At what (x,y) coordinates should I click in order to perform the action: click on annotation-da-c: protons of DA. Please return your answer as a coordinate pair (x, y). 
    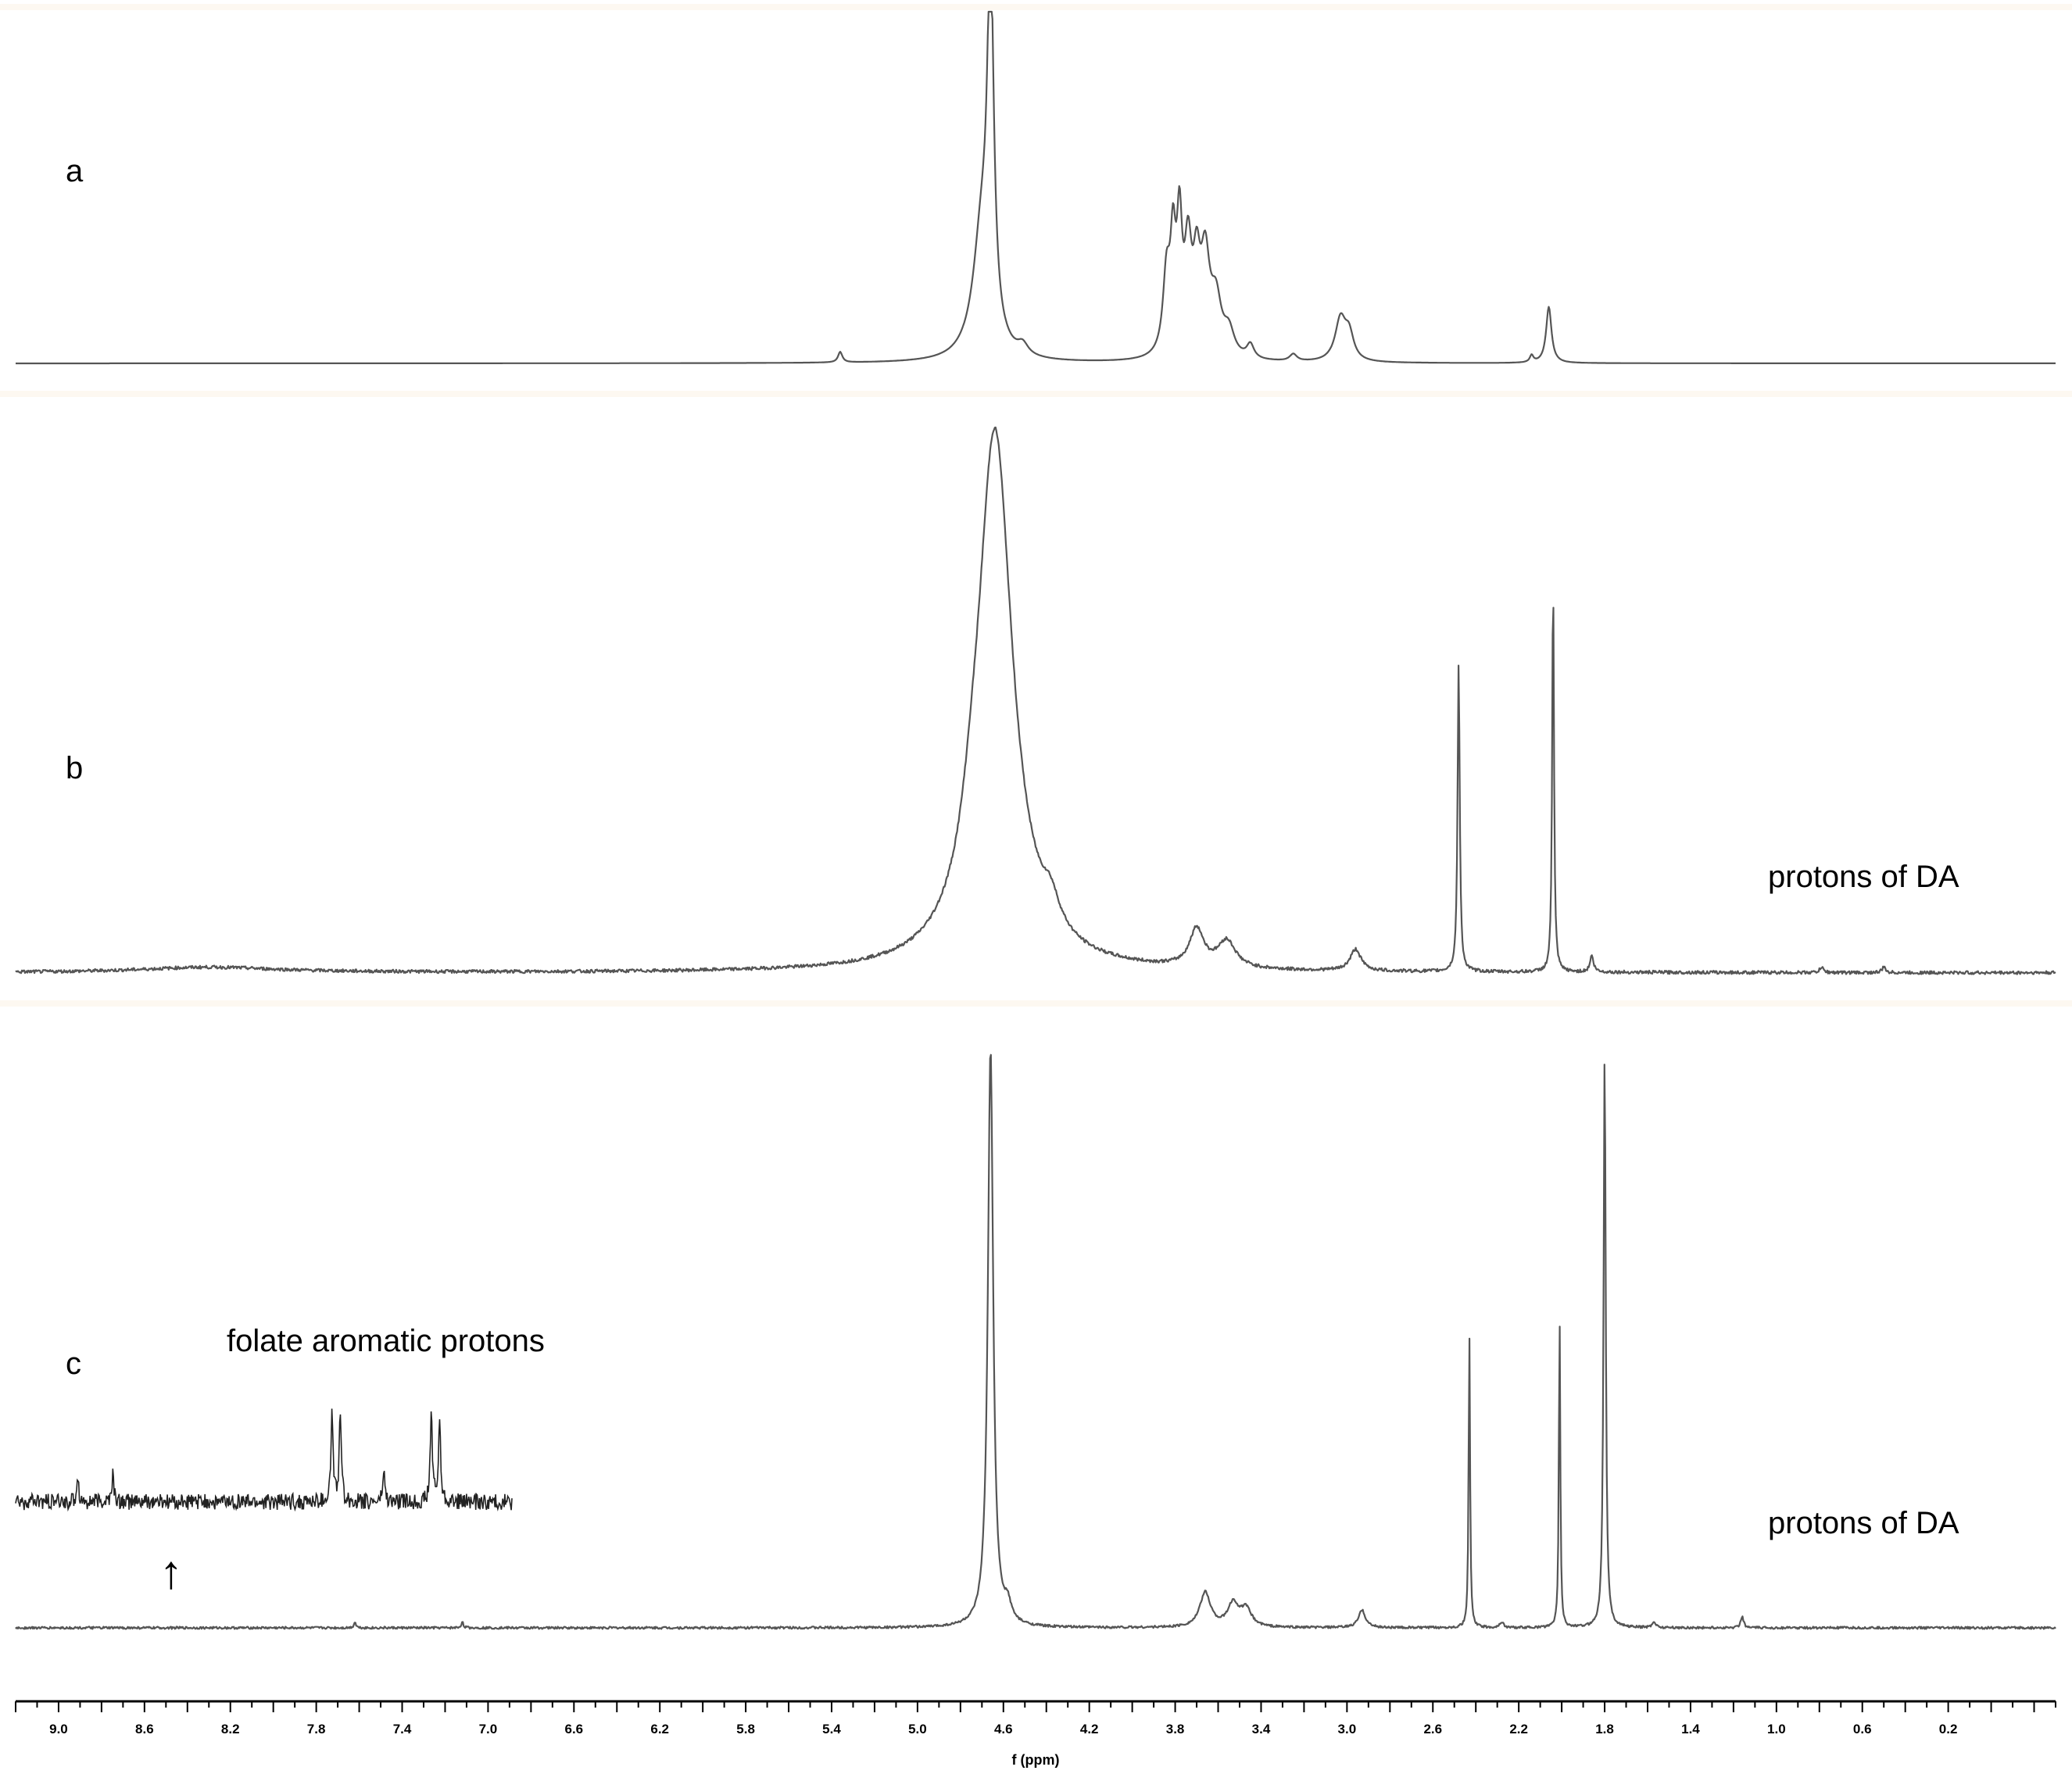
    Looking at the image, I should click on (1863, 1523).